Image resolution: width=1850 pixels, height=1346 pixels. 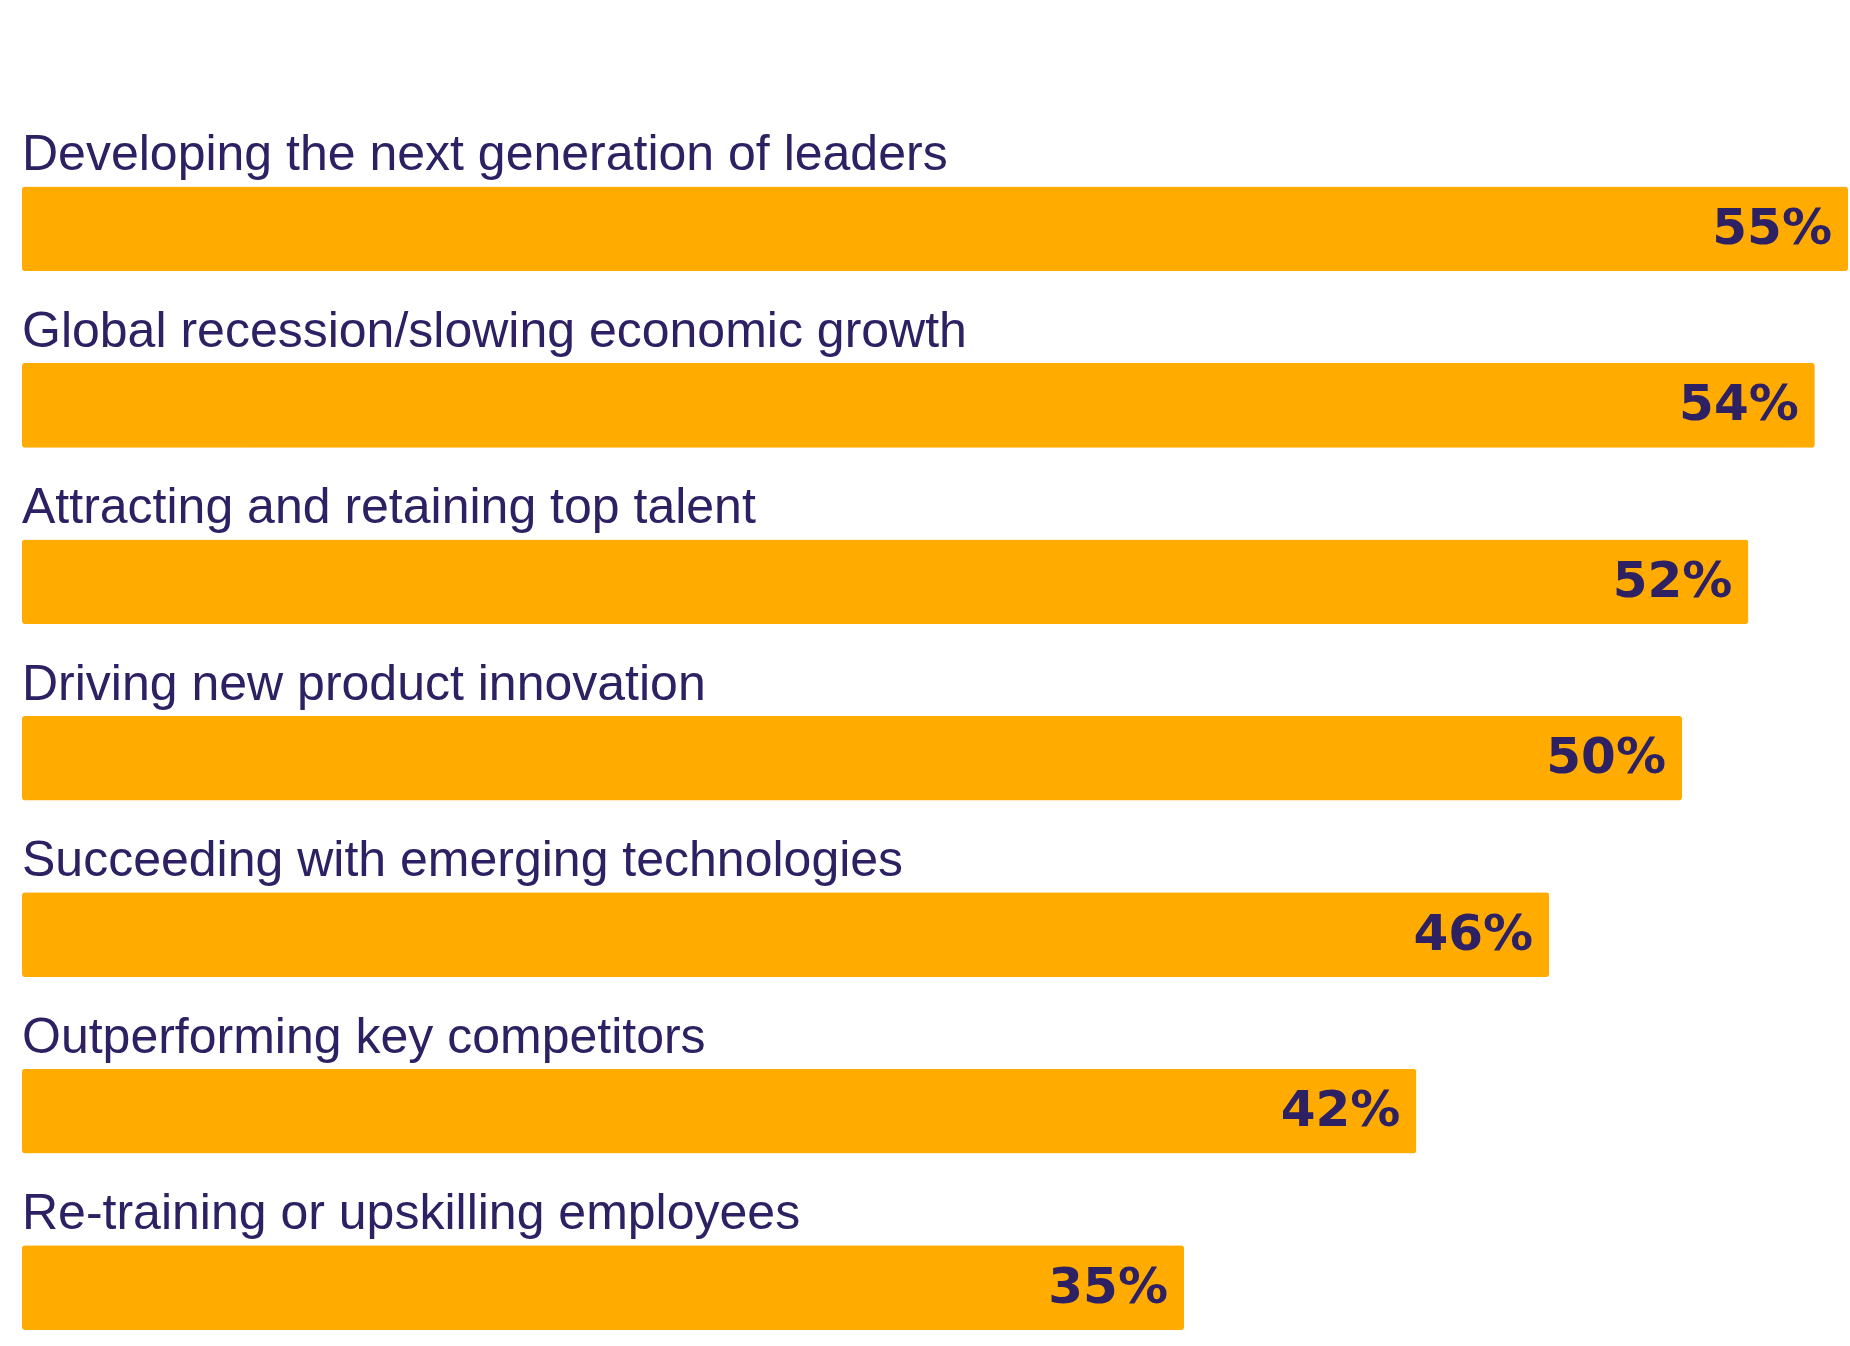 I want to click on y-tick-label: Outperforming key competitors, so click(x=364, y=1035).